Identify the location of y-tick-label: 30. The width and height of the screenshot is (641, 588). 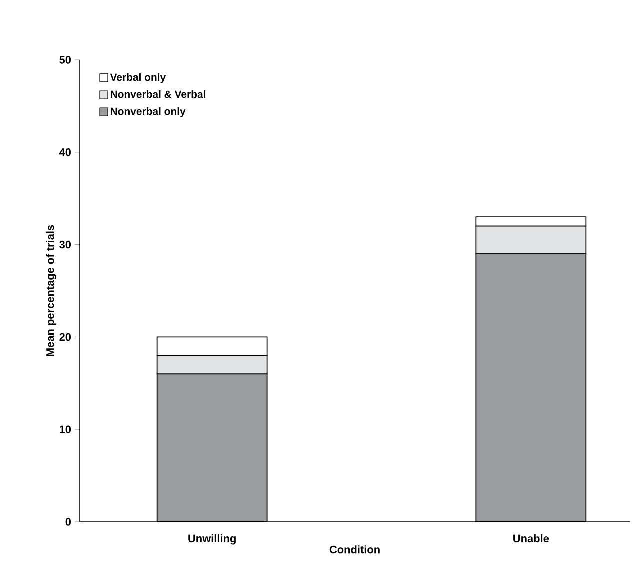
(66, 244).